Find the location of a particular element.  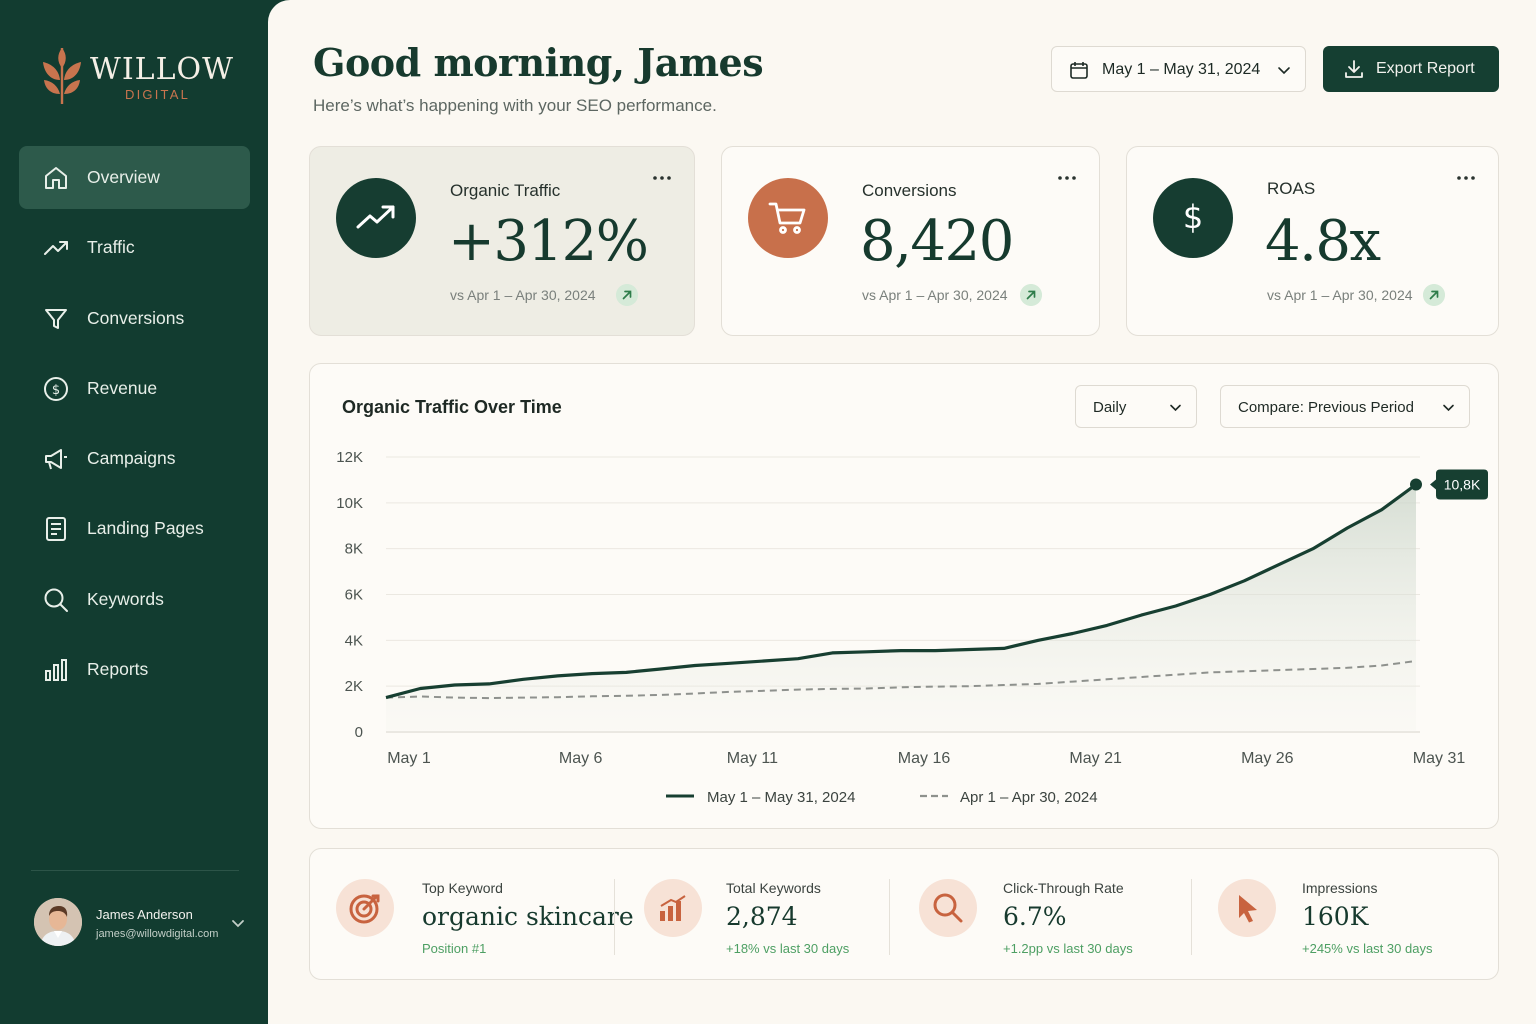

download-icon is located at coordinates (1354, 69).